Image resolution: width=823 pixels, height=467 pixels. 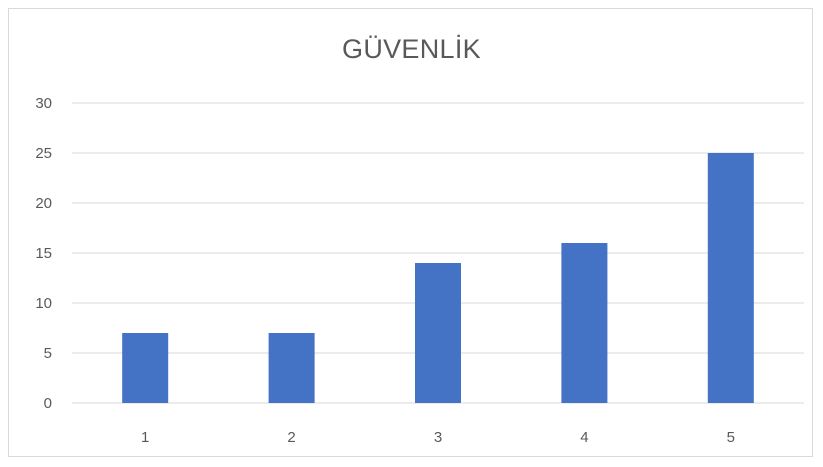 I want to click on y-tick-label: 25, so click(x=43, y=153).